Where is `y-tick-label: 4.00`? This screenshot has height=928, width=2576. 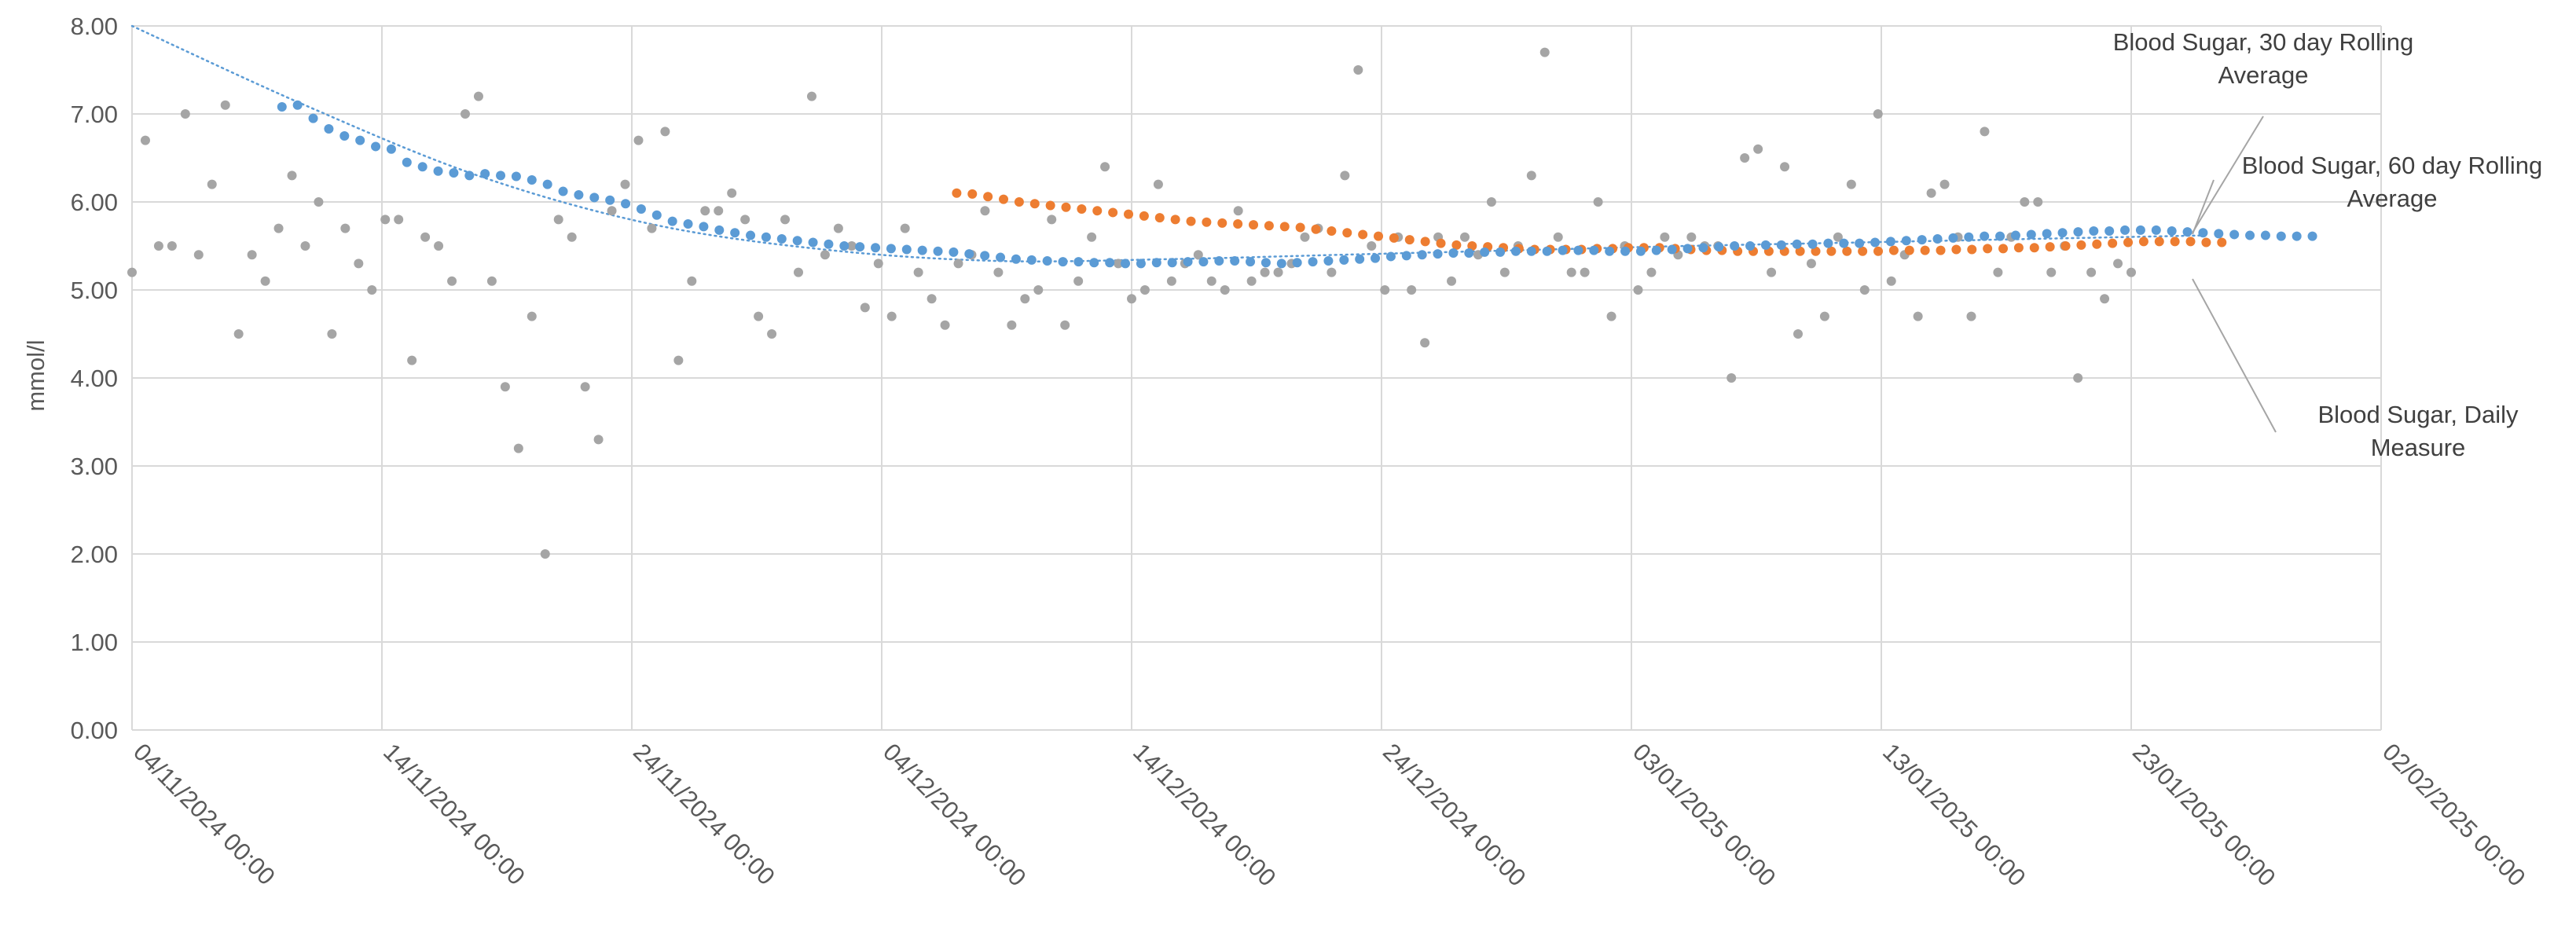
y-tick-label: 4.00 is located at coordinates (94, 378).